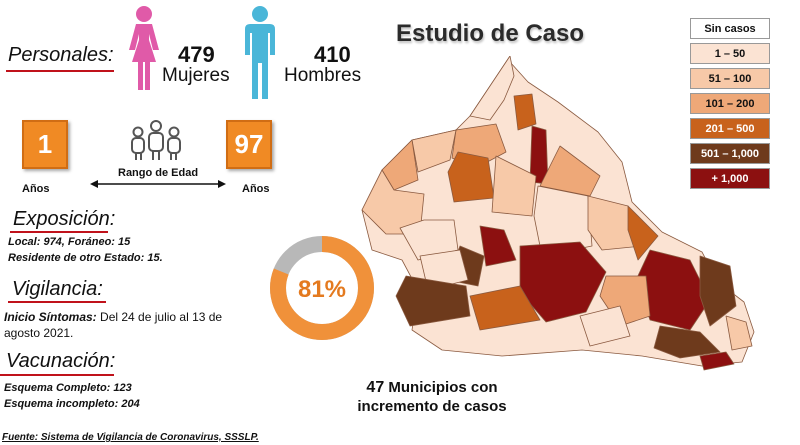 The image size is (800, 445). Describe the element at coordinates (260, 52) in the screenshot. I see `male-icon` at that location.